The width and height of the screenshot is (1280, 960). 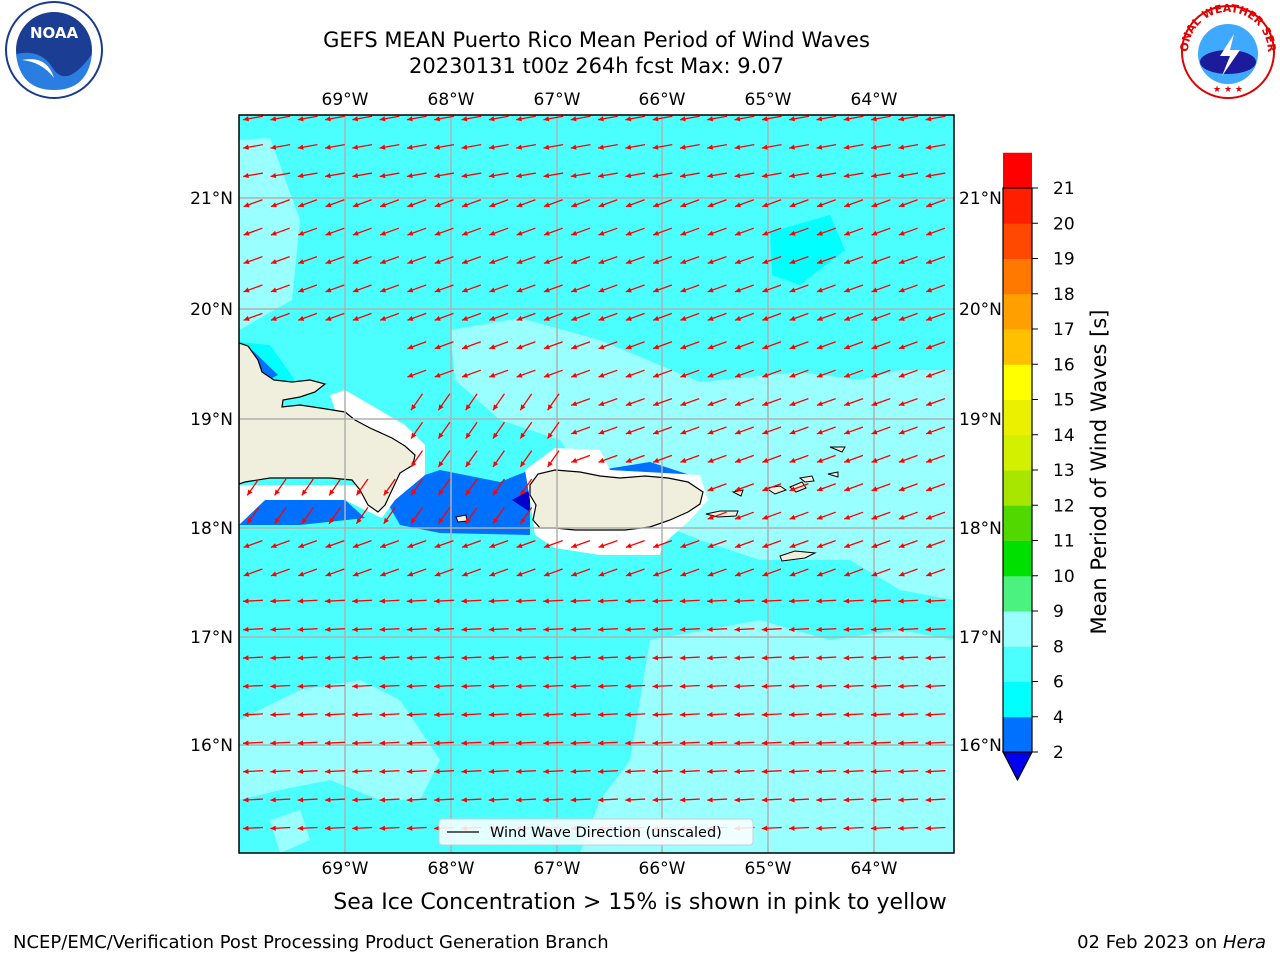 What do you see at coordinates (610, 100) in the screenshot?
I see `longitude-labels-top: 69°W 68°W 67°W 66°W 65°W 64°W` at bounding box center [610, 100].